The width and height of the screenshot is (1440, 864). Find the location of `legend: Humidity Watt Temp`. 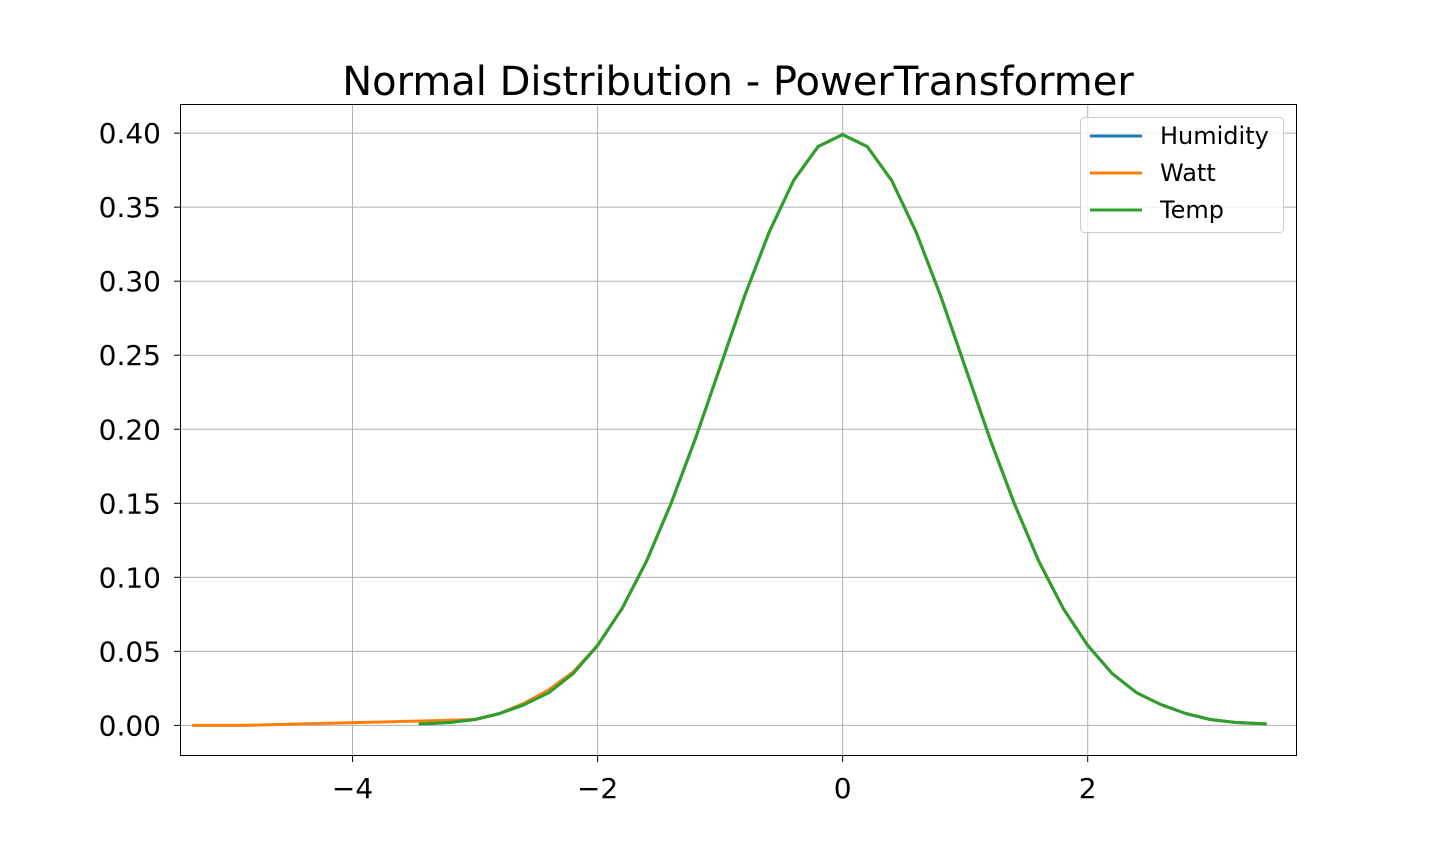

legend: Humidity Watt Temp is located at coordinates (1182, 175).